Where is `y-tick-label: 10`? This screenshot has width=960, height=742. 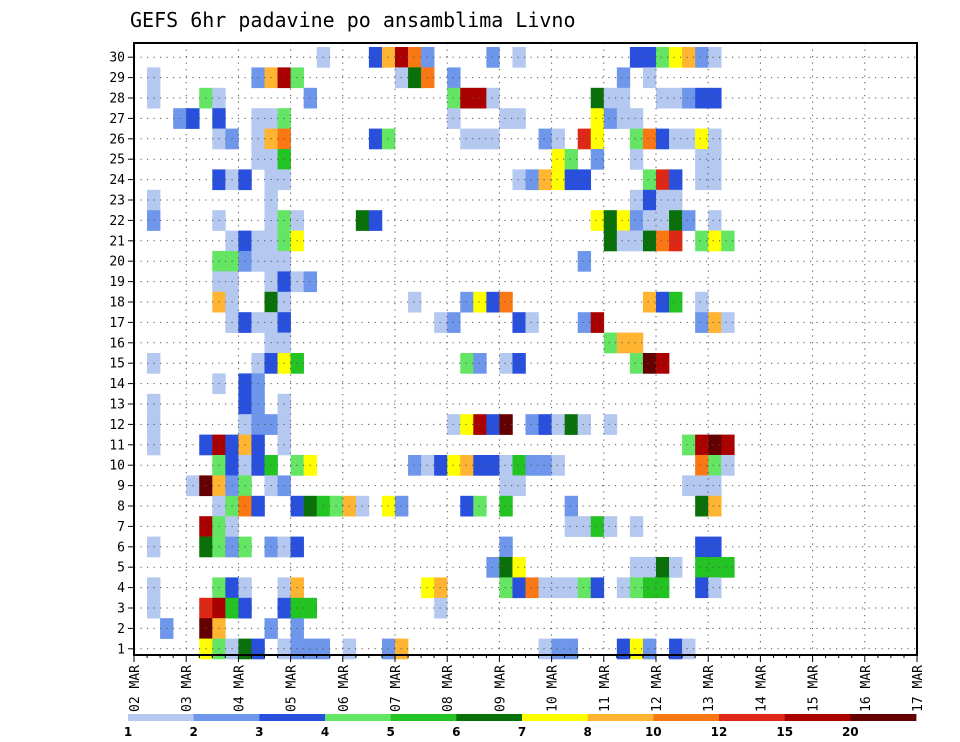
y-tick-label: 10 is located at coordinates (117, 466).